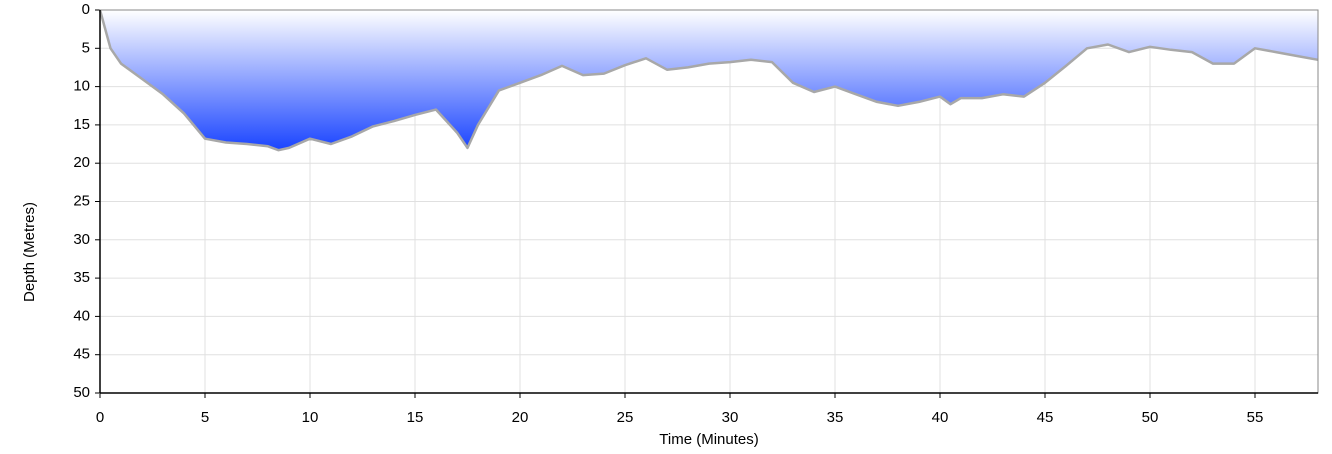  Describe the element at coordinates (81, 277) in the screenshot. I see `y-tick-label: 35` at that location.